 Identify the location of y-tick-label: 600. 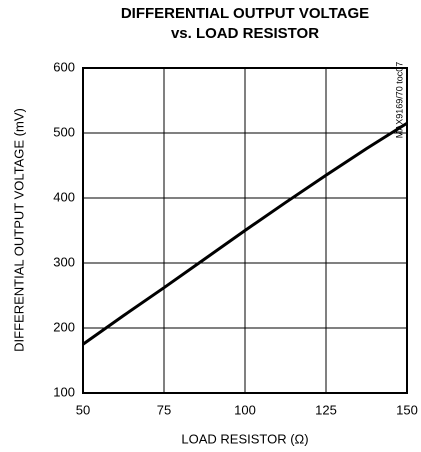
(64, 66).